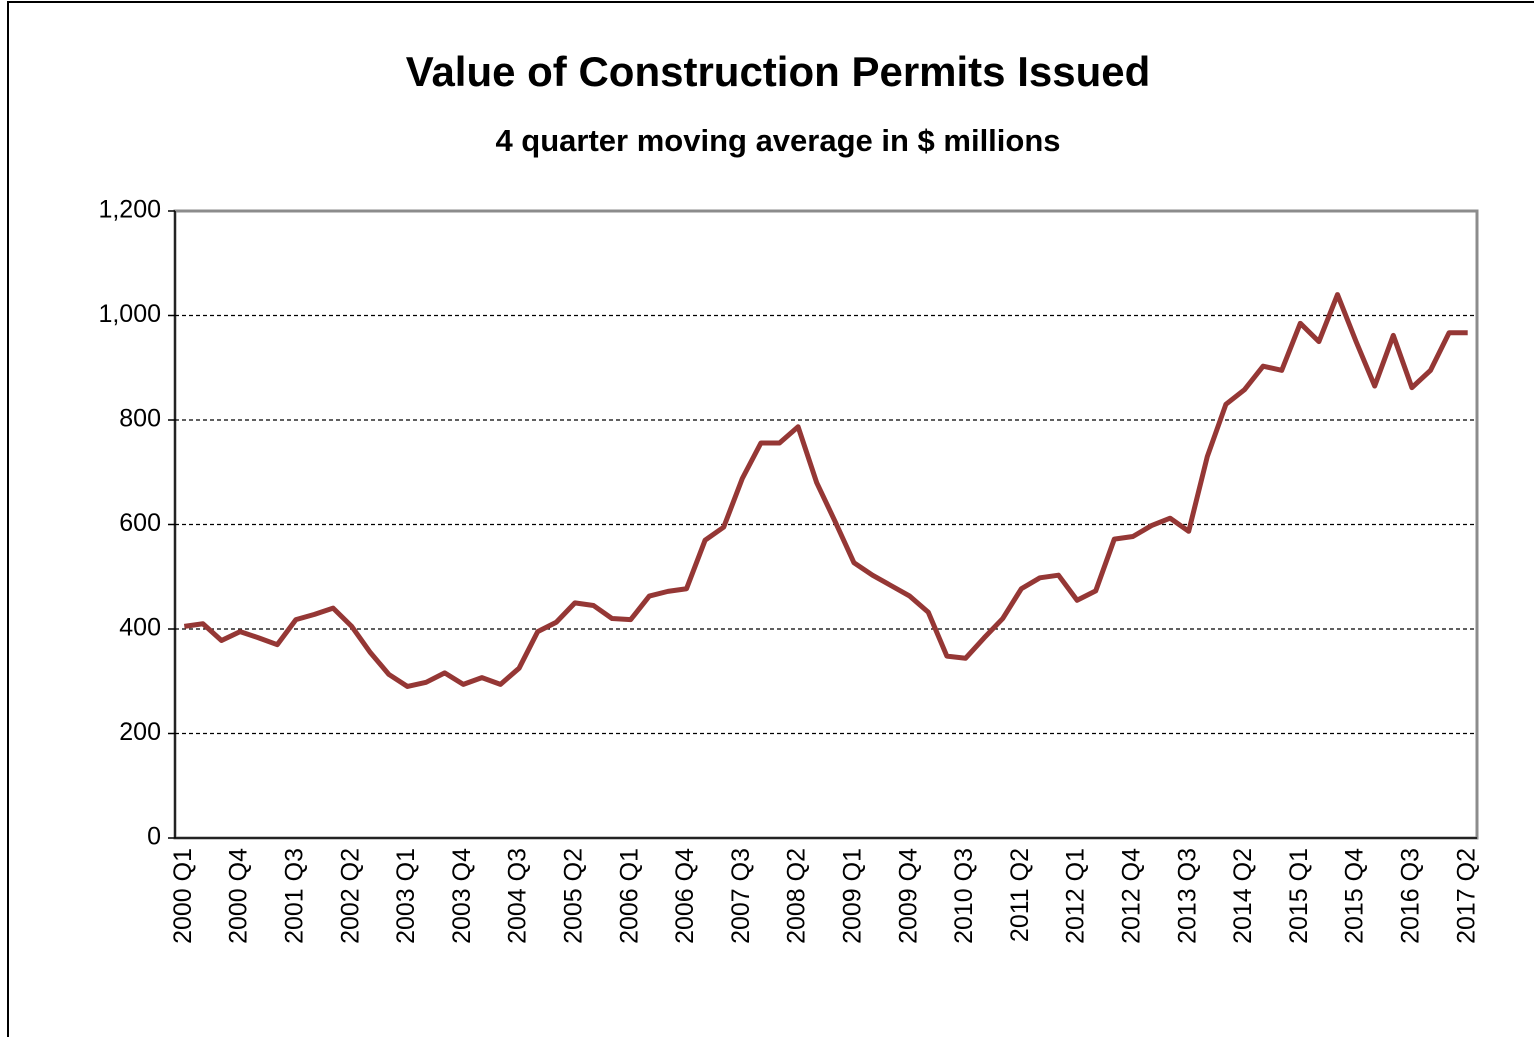  What do you see at coordinates (140, 523) in the screenshot?
I see `y-tick-label: 600` at bounding box center [140, 523].